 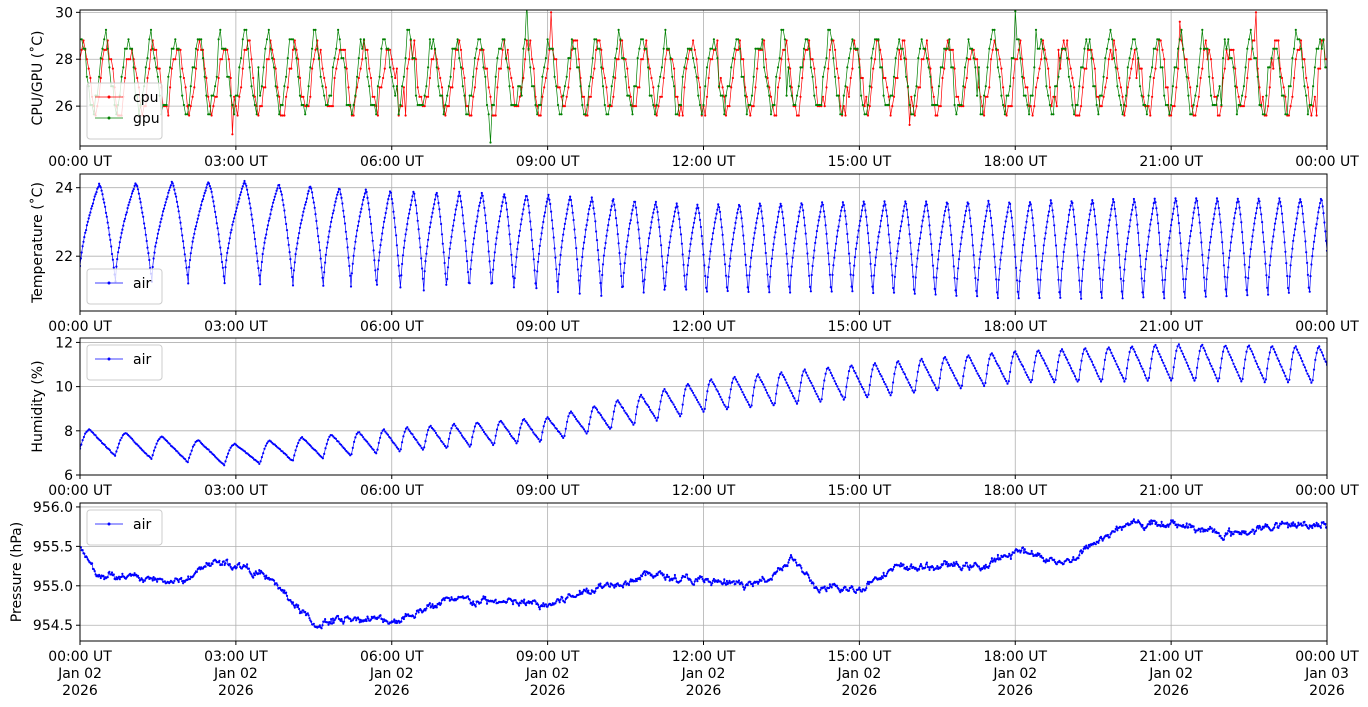 What do you see at coordinates (704, 162) in the screenshot?
I see `x-tick-label: 12:00 UT` at bounding box center [704, 162].